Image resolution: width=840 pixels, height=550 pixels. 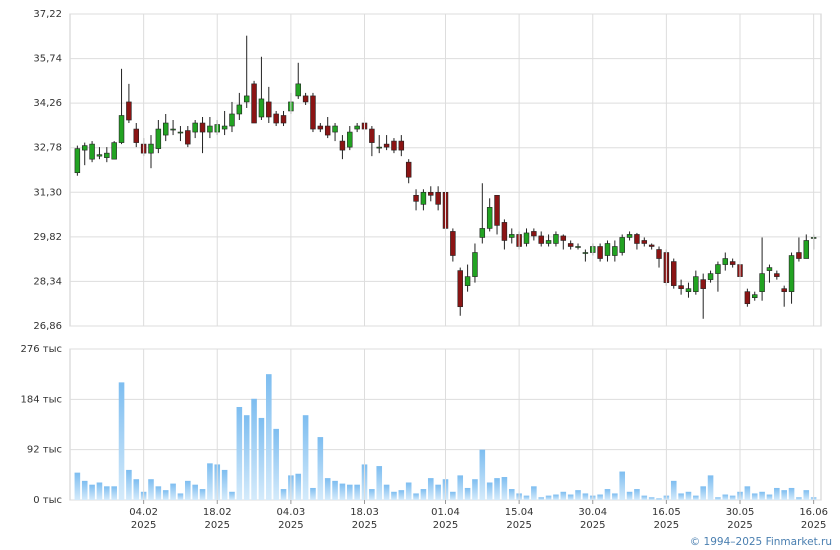 What do you see at coordinates (519, 512) in the screenshot?
I see `x-tick-label: 15.04` at bounding box center [519, 512].